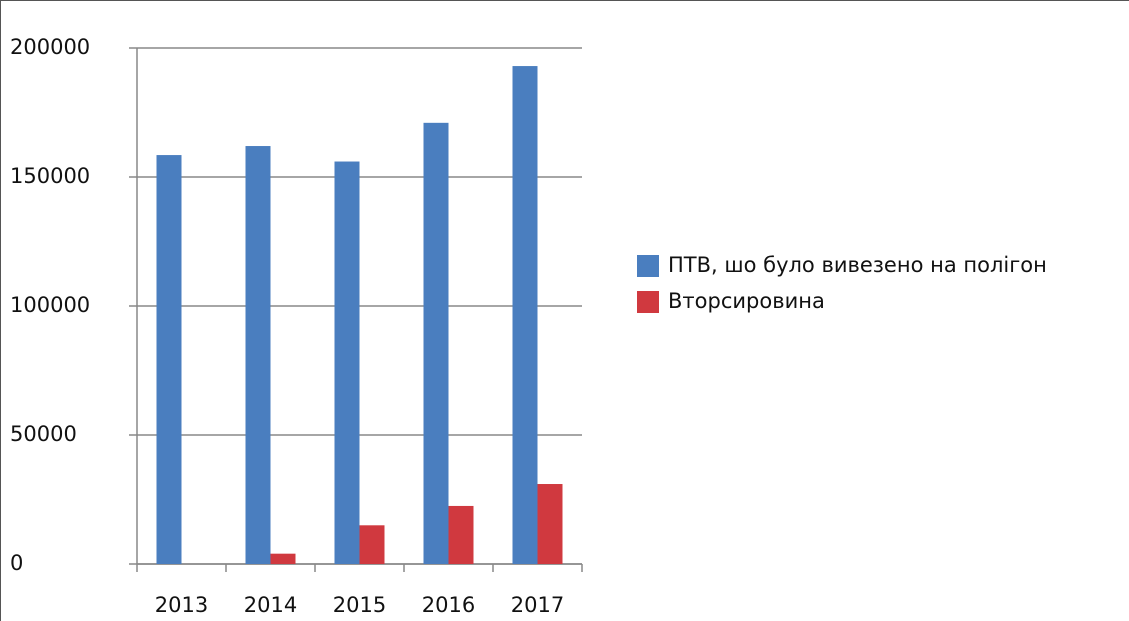  What do you see at coordinates (537, 605) in the screenshot?
I see `x-tick-label: 2017` at bounding box center [537, 605].